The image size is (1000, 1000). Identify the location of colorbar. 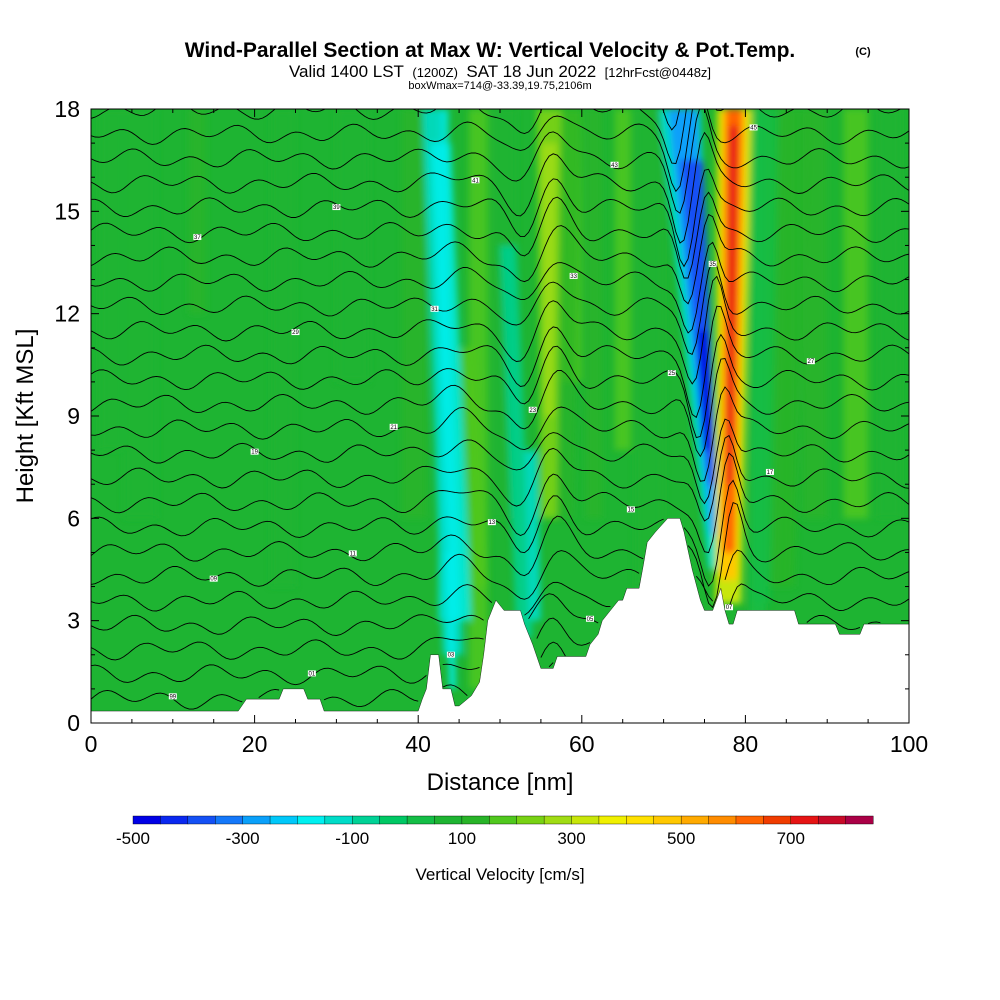
(503, 820).